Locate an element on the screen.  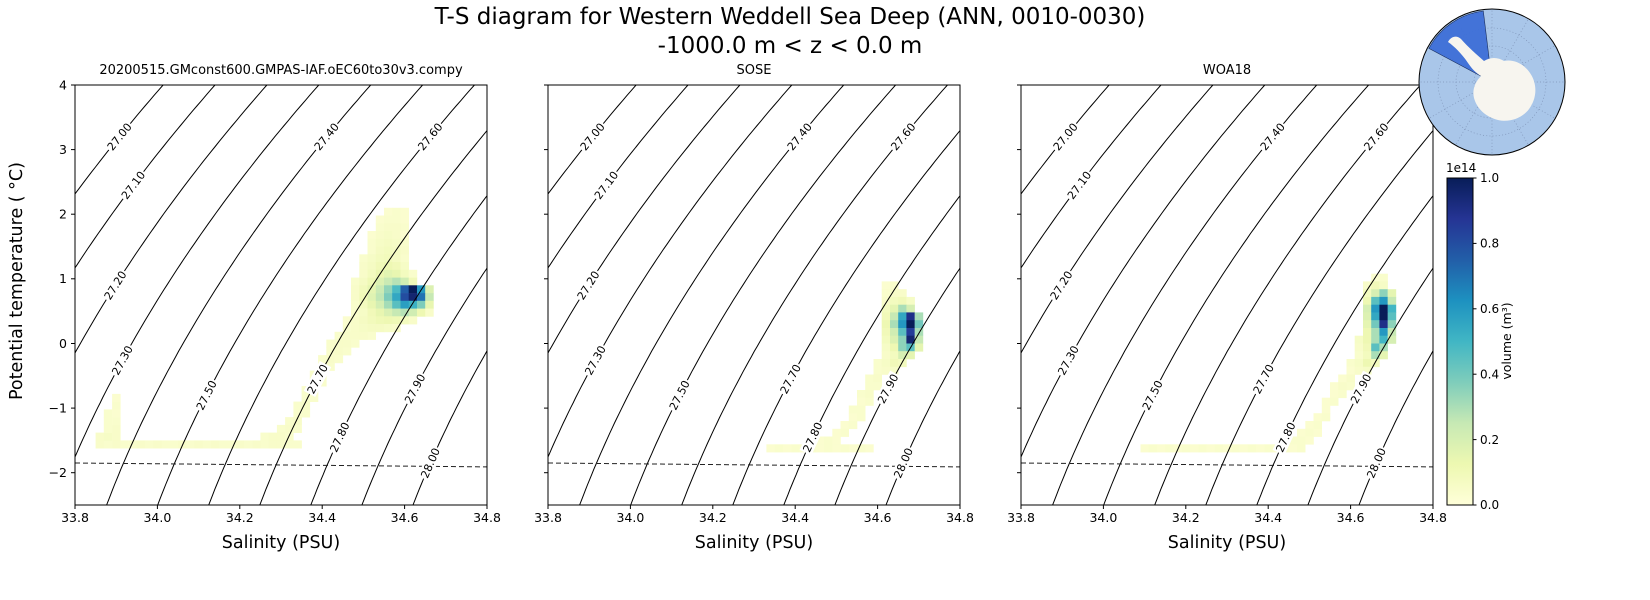
graticule-meridian is located at coordinates (1523, 100).